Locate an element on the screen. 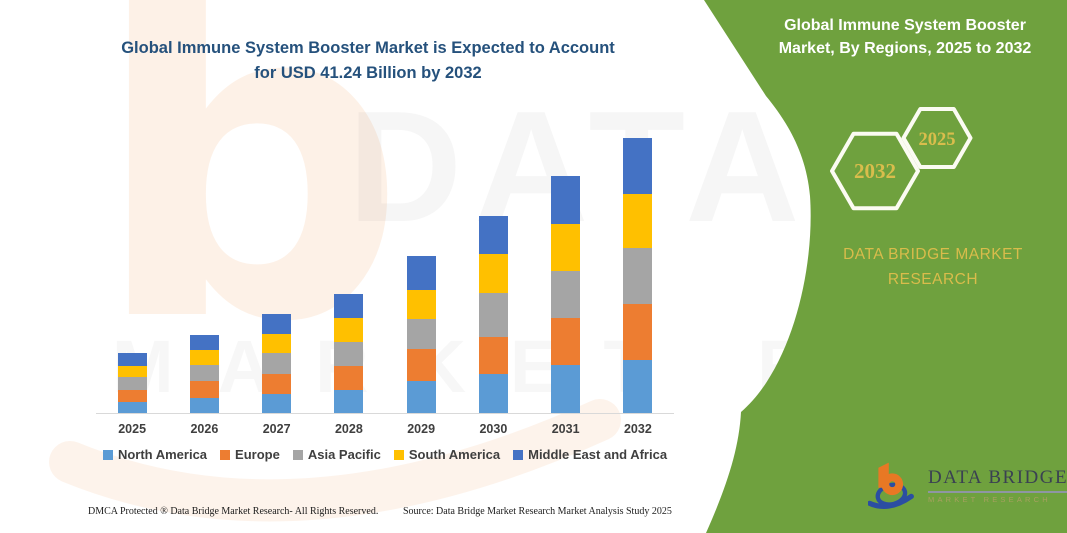 The width and height of the screenshot is (1067, 533). legend-label: South America is located at coordinates (454, 454).